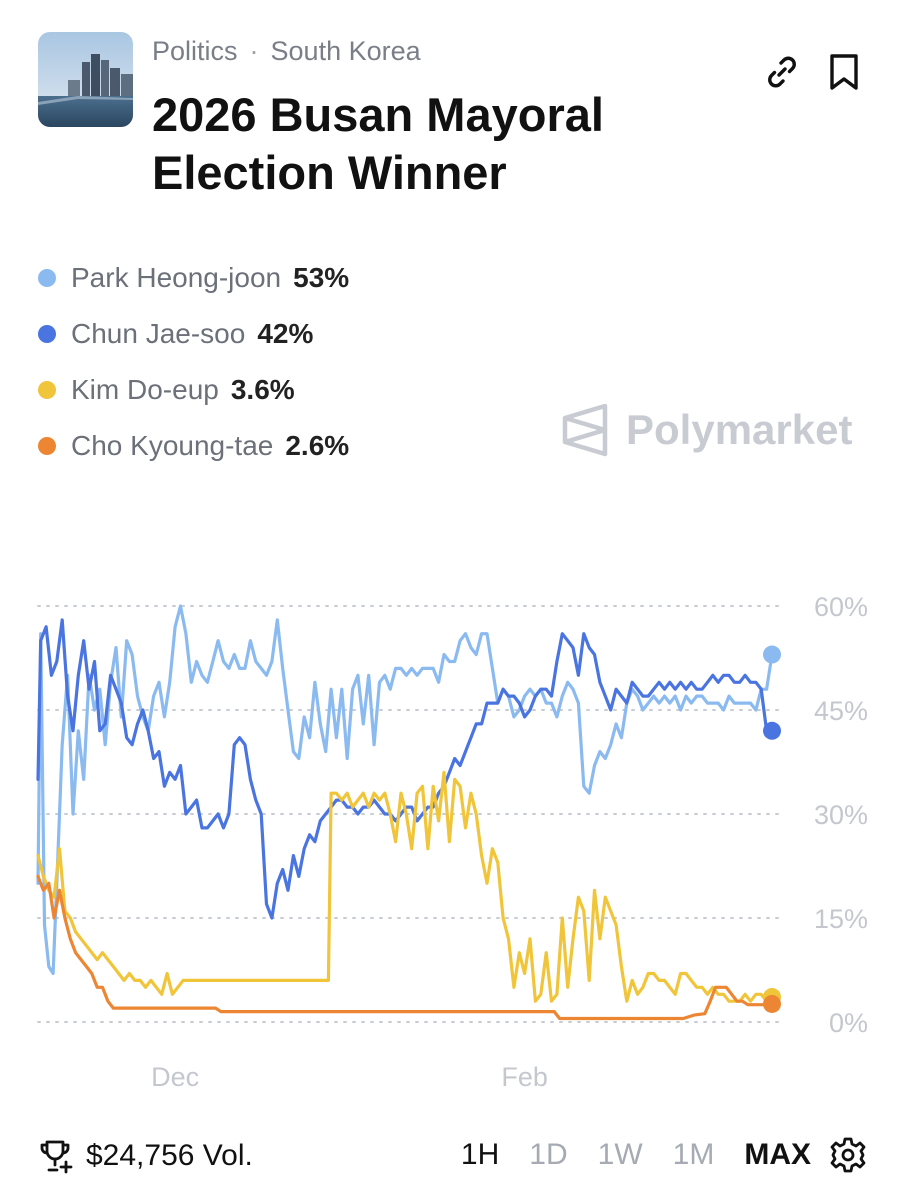 This screenshot has width=907, height=1200. Describe the element at coordinates (548, 1154) in the screenshot. I see `range-1d-button: 1D` at that location.